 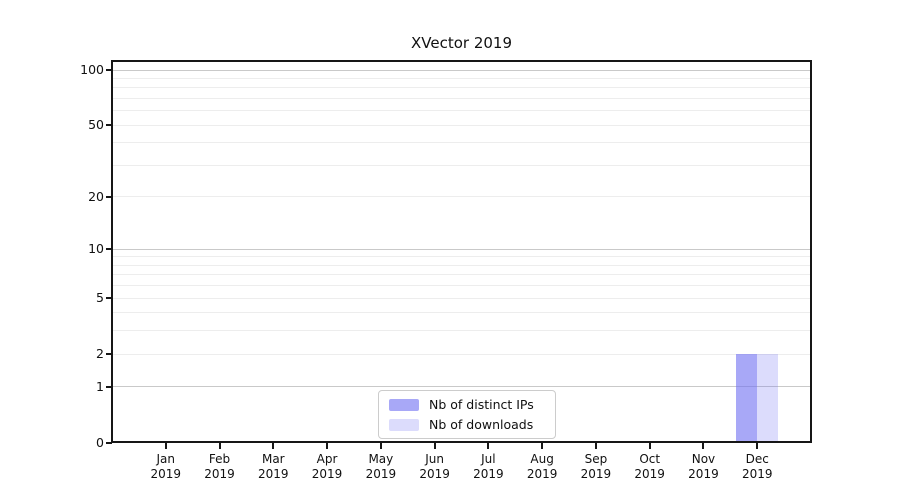 What do you see at coordinates (481, 424) in the screenshot?
I see `legend-label-downloads: Nb of downloads` at bounding box center [481, 424].